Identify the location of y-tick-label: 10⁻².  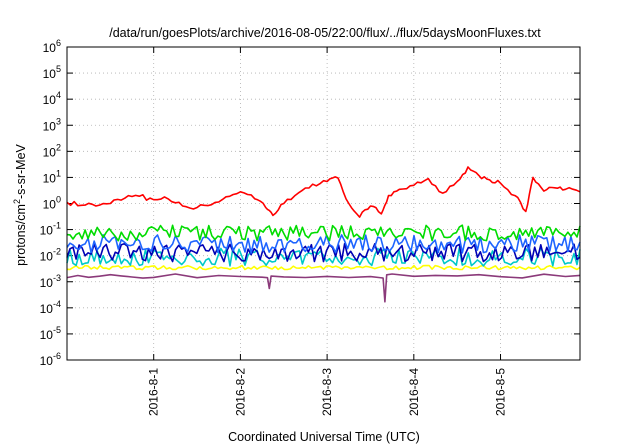
(50, 255).